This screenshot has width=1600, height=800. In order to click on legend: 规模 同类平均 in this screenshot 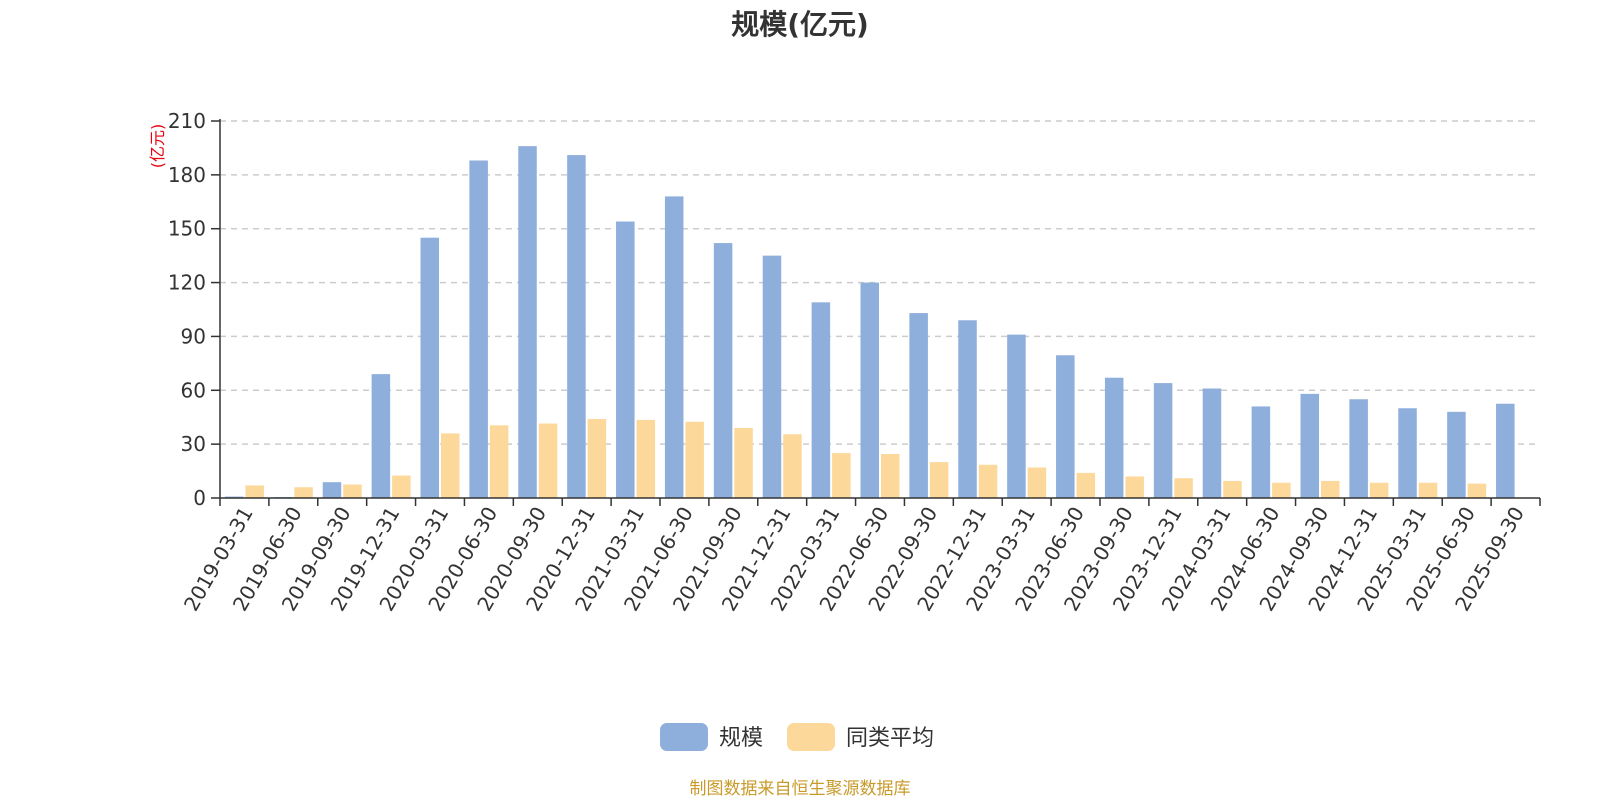, I will do `click(797, 737)`.